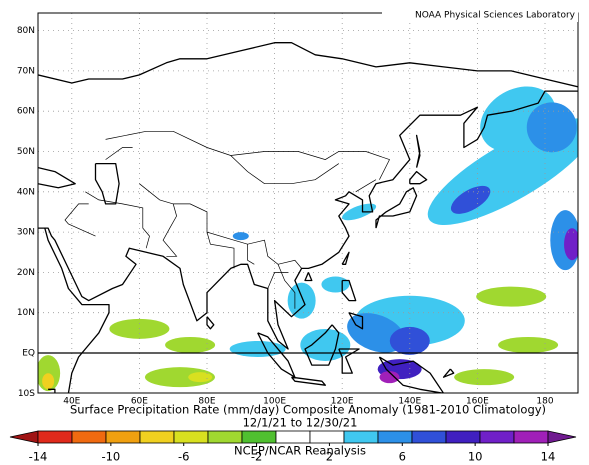  Describe the element at coordinates (139, 402) in the screenshot. I see `lon-label: 60E` at that location.